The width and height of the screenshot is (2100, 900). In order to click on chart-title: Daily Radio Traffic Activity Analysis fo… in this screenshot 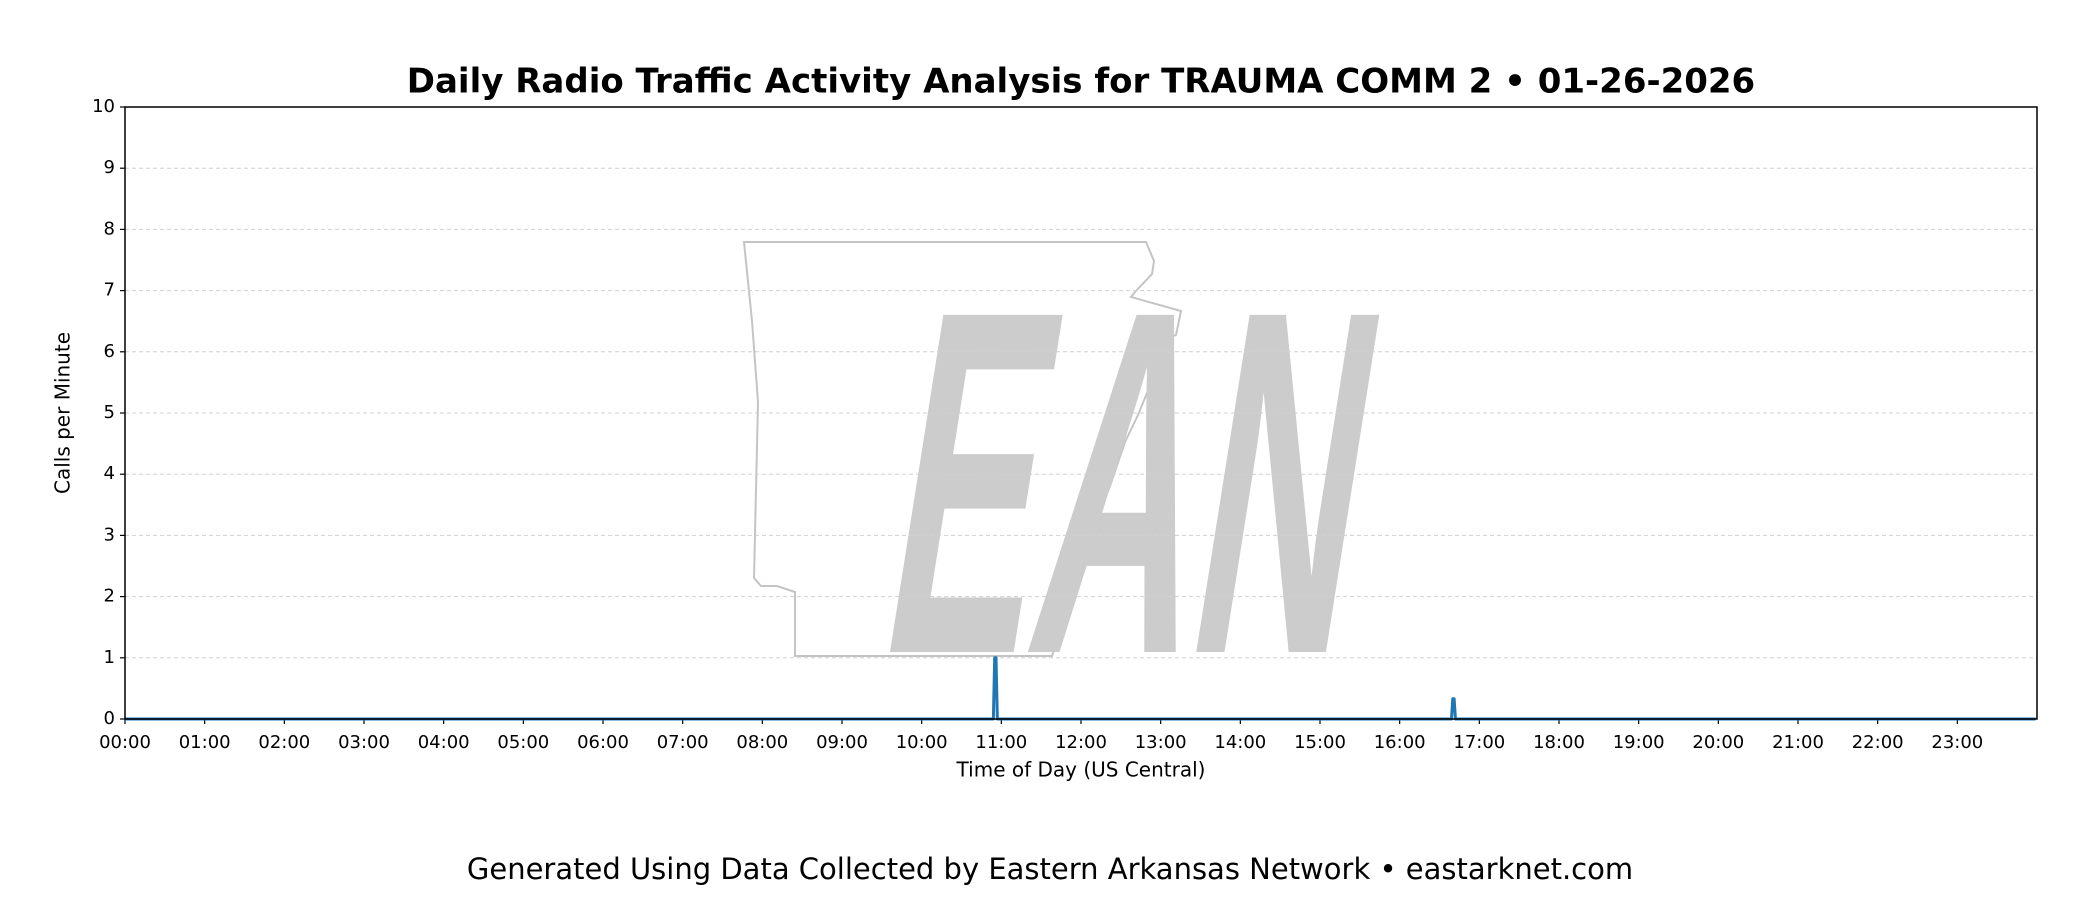, I will do `click(1081, 82)`.